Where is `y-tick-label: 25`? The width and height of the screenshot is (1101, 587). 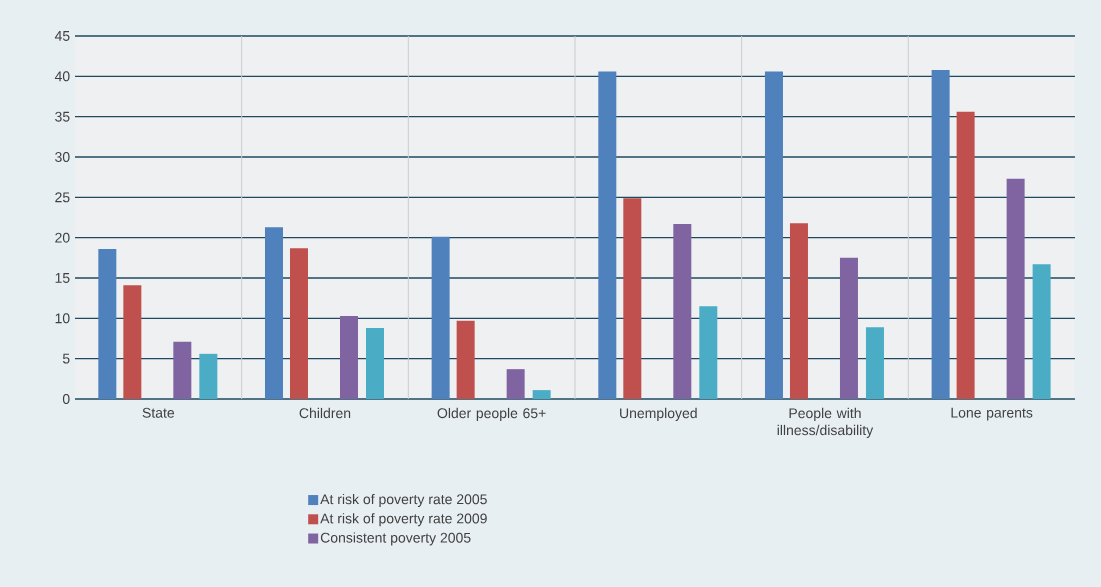 y-tick-label: 25 is located at coordinates (62, 197).